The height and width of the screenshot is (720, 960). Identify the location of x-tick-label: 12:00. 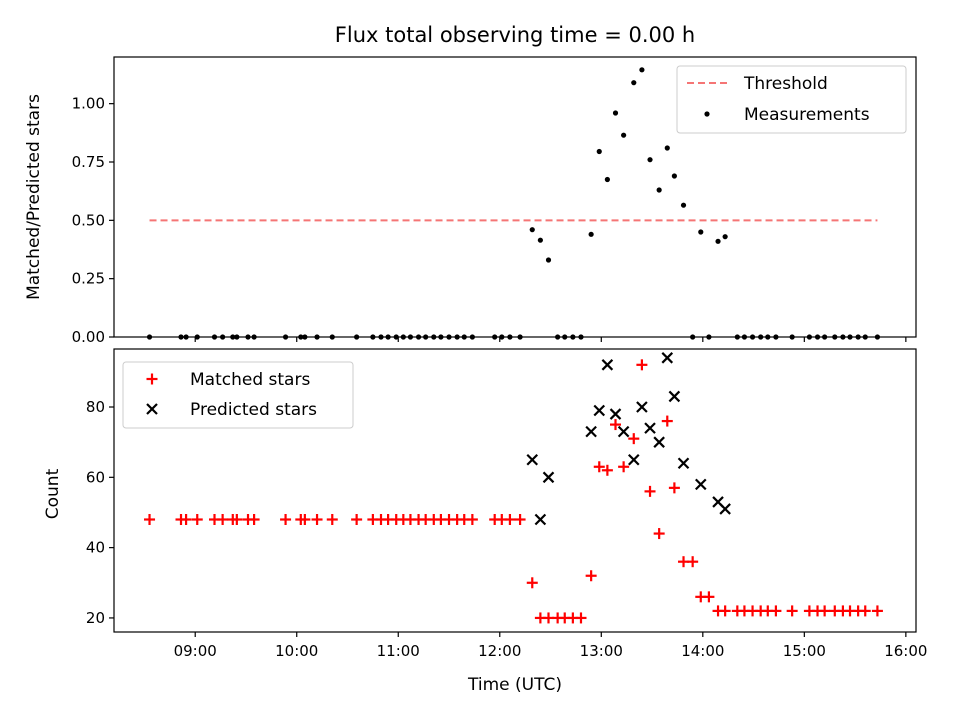
(499, 651).